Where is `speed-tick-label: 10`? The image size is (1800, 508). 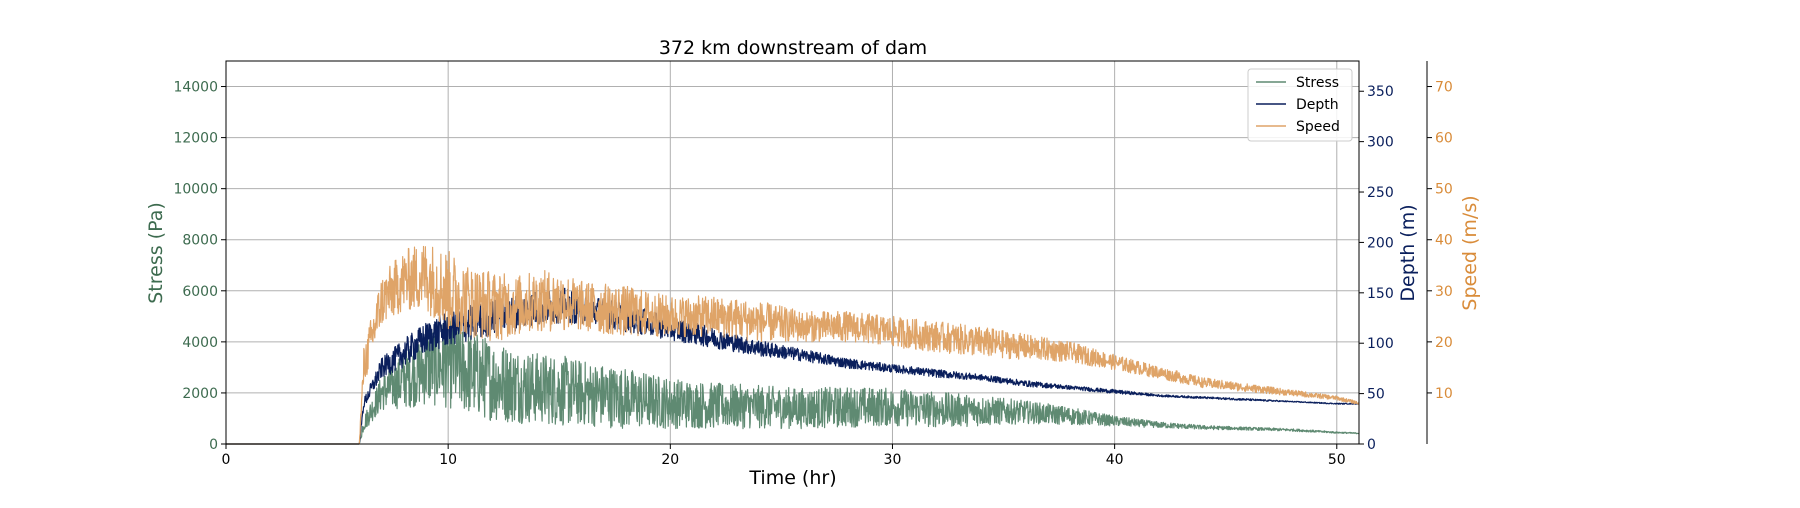
speed-tick-label: 10 is located at coordinates (1444, 394).